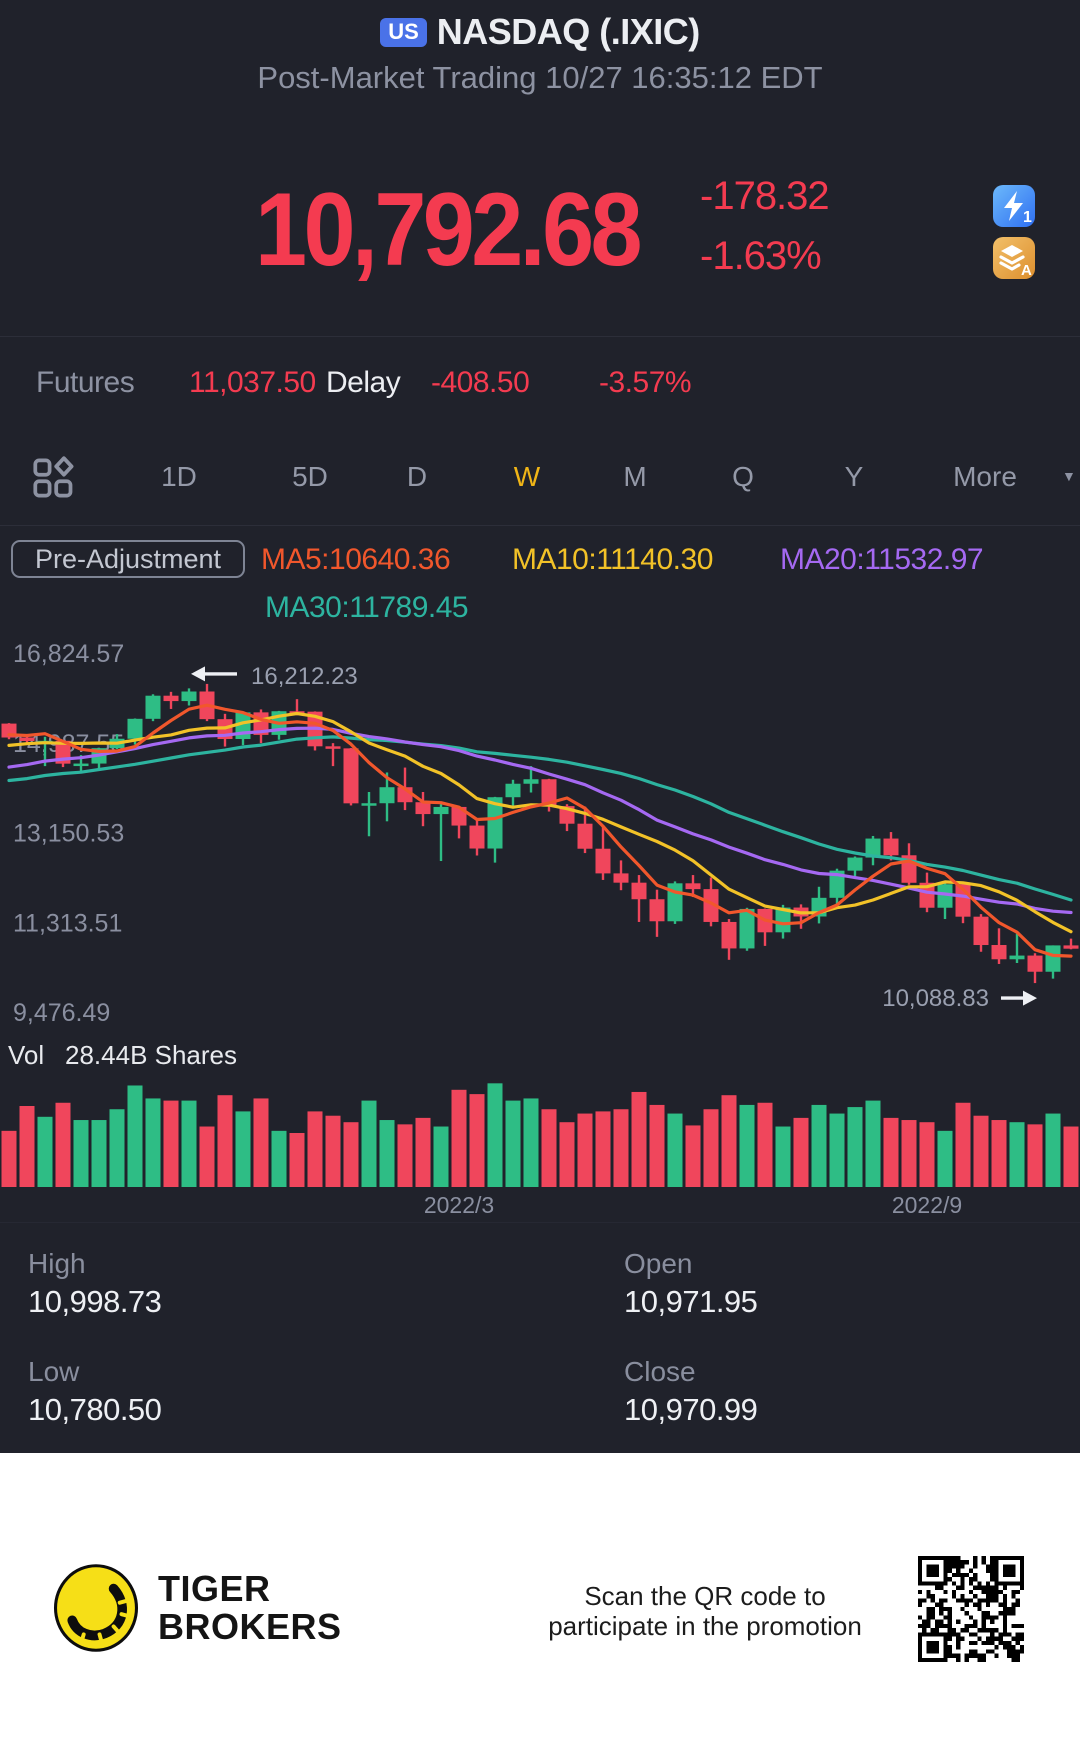 This screenshot has width=1080, height=1761. I want to click on brand-line1: TIGER, so click(214, 1588).